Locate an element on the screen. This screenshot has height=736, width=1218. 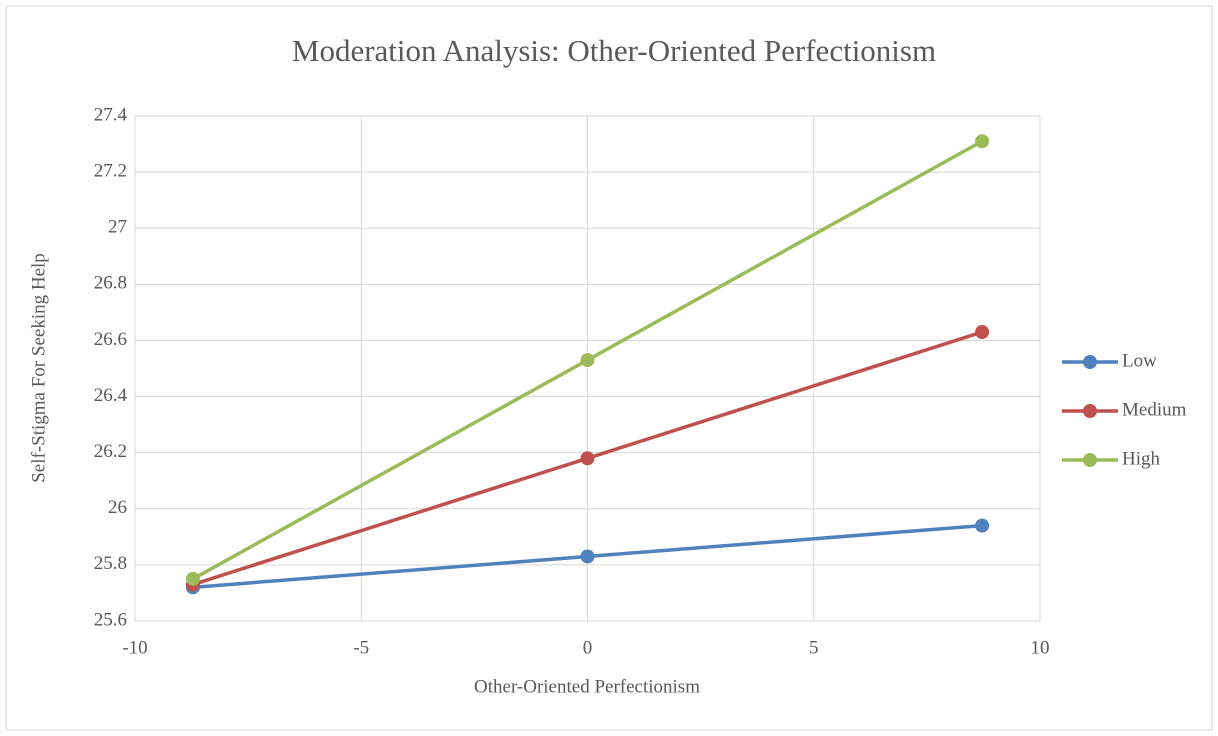
y-tick-label: 26 is located at coordinates (117, 507).